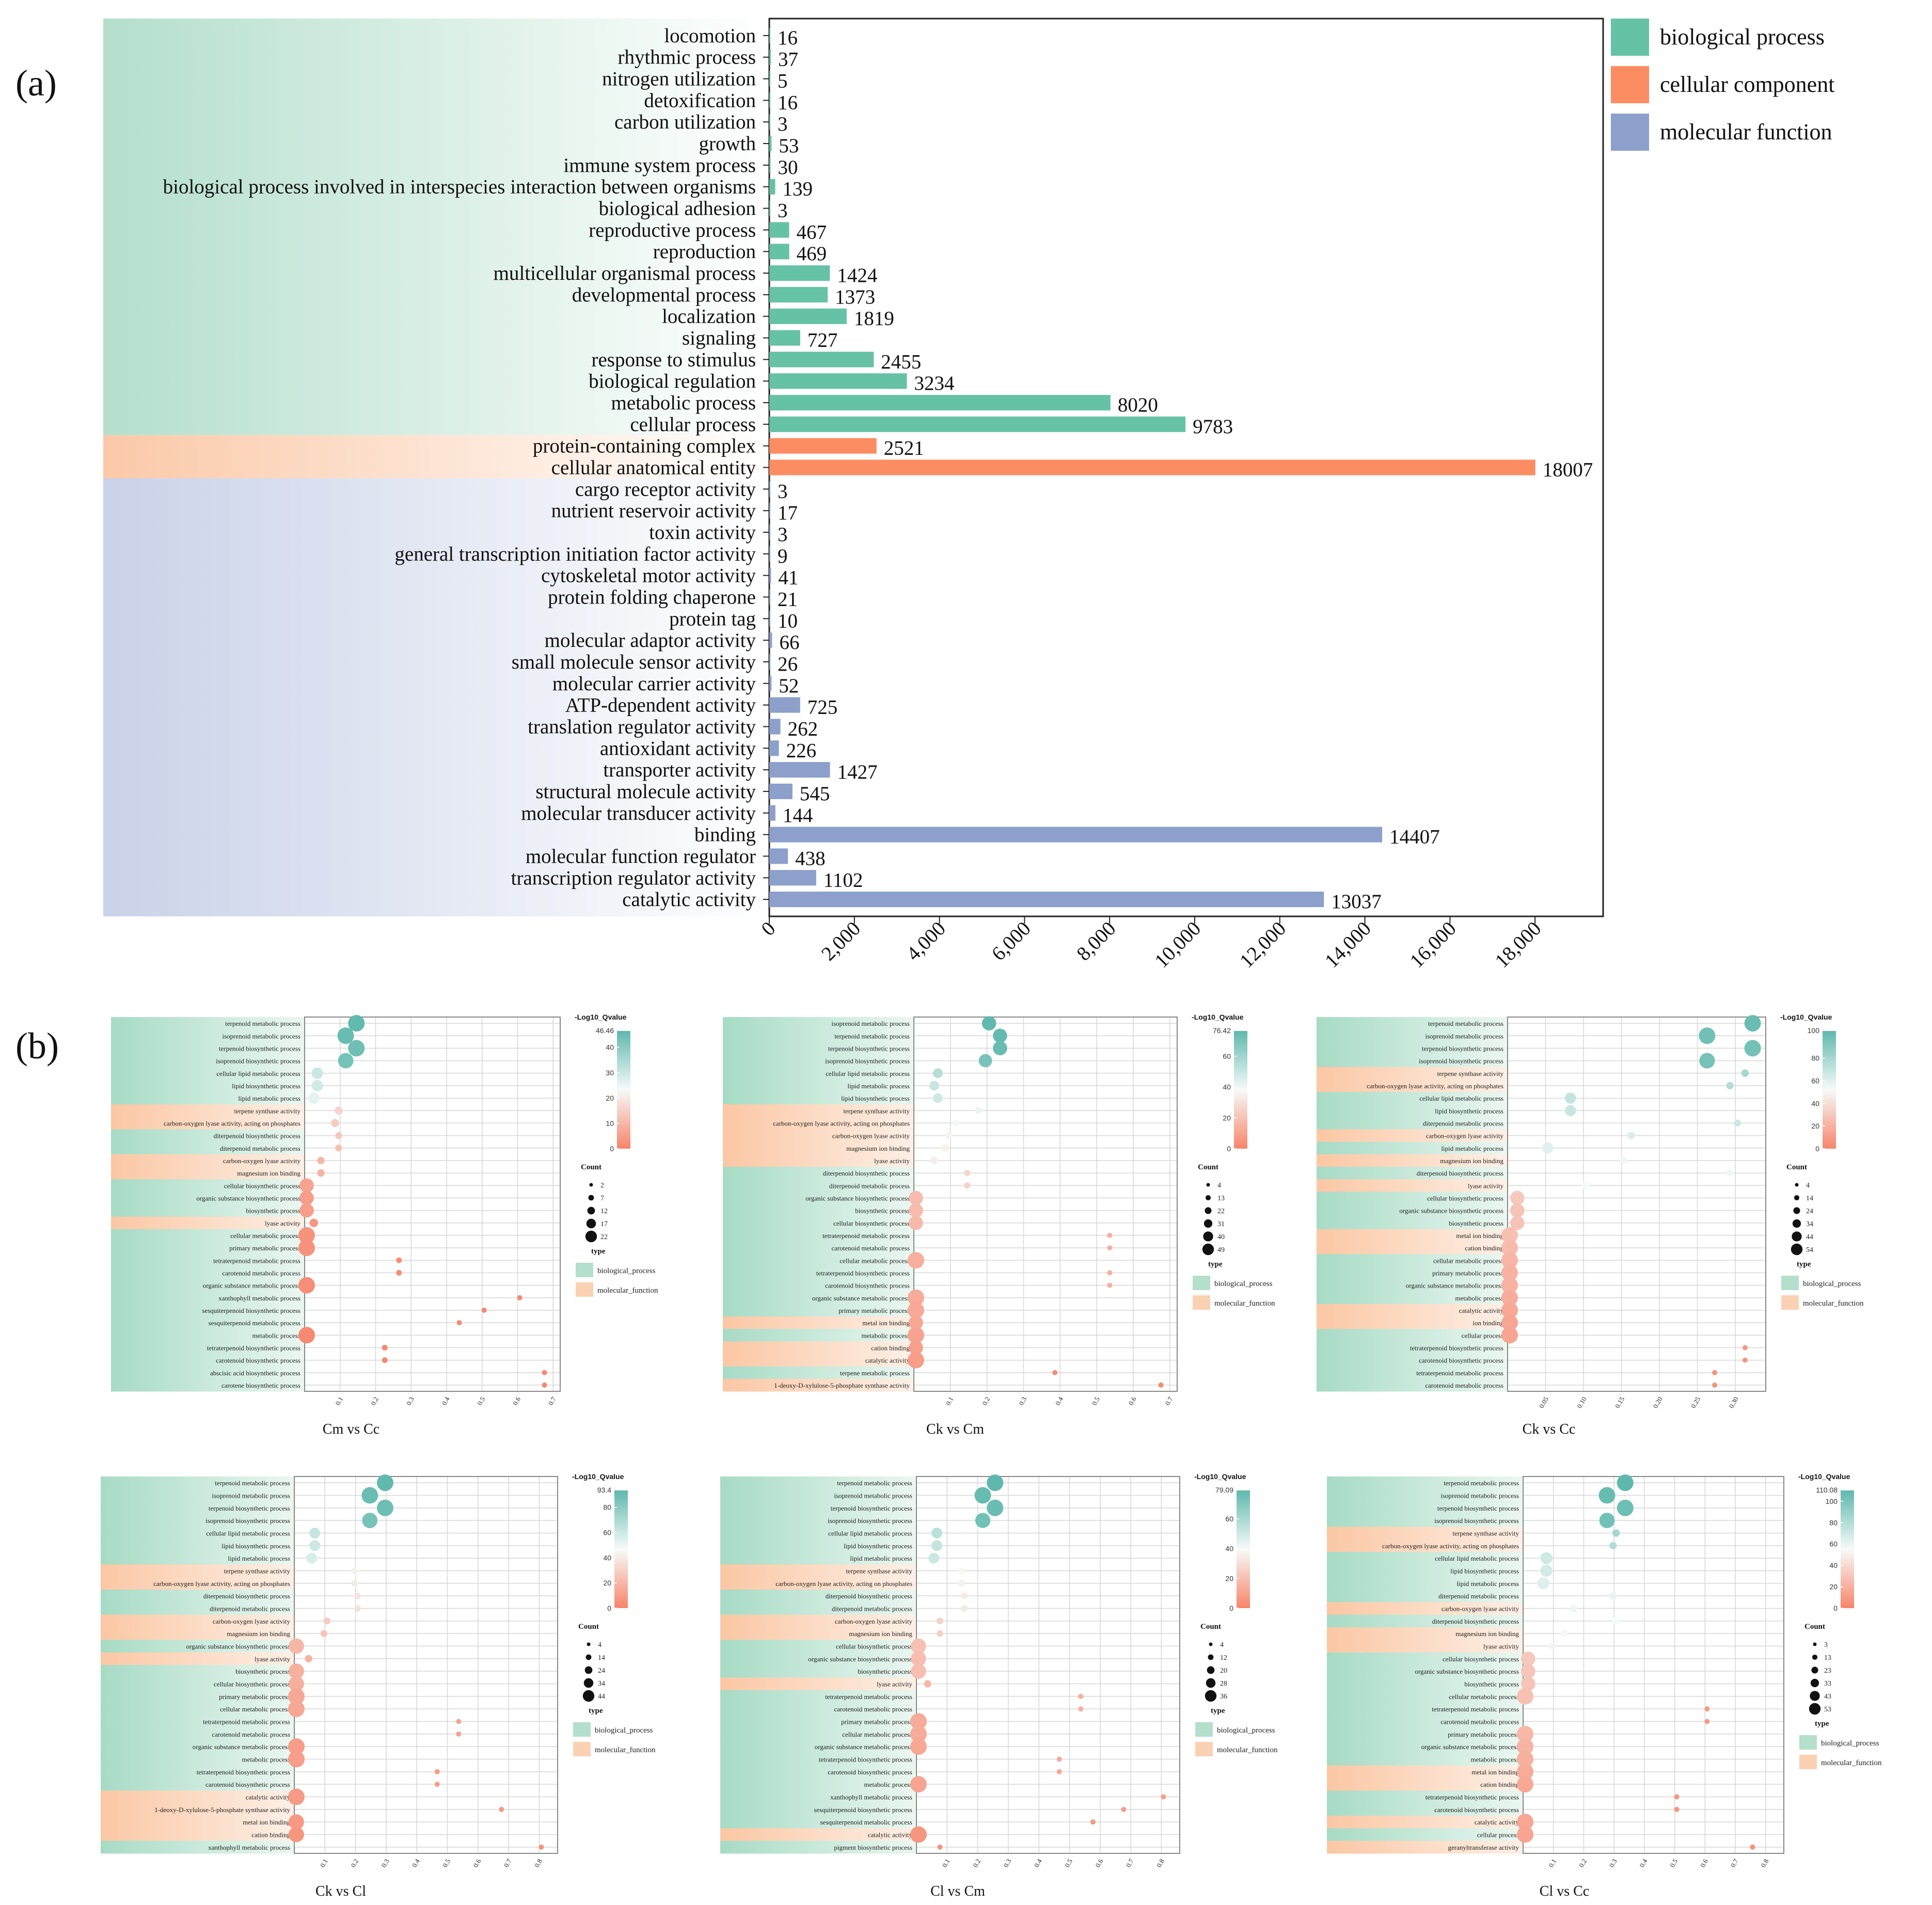 This screenshot has height=1905, width=1932. What do you see at coordinates (249, 1508) in the screenshot?
I see `term-label: terpenoid biosynthetic process` at bounding box center [249, 1508].